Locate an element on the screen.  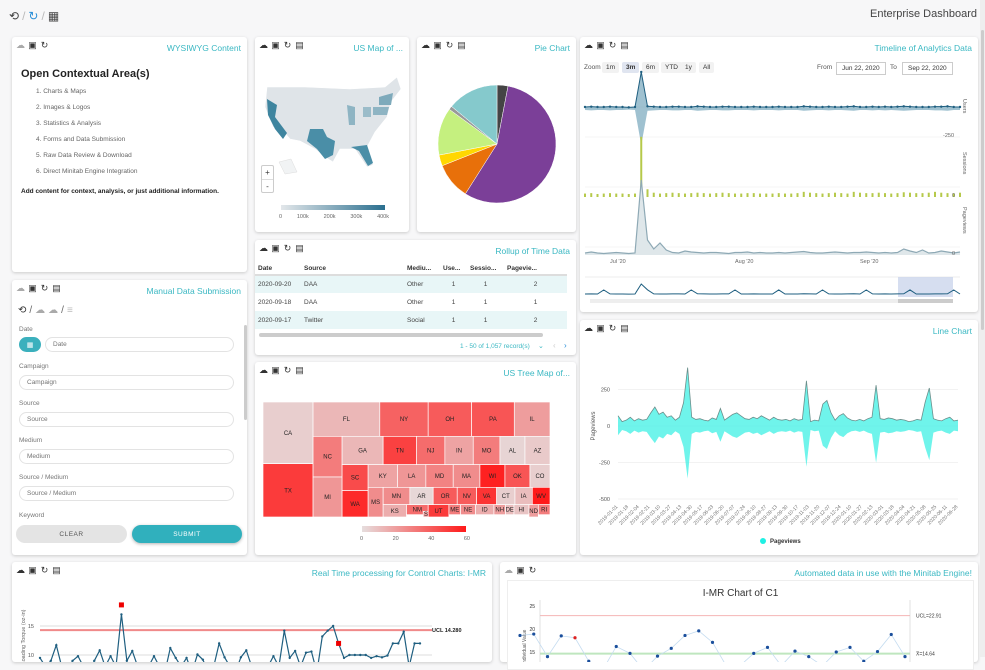
cloud-download-icon: ☁ is located at coordinates (53, 310).